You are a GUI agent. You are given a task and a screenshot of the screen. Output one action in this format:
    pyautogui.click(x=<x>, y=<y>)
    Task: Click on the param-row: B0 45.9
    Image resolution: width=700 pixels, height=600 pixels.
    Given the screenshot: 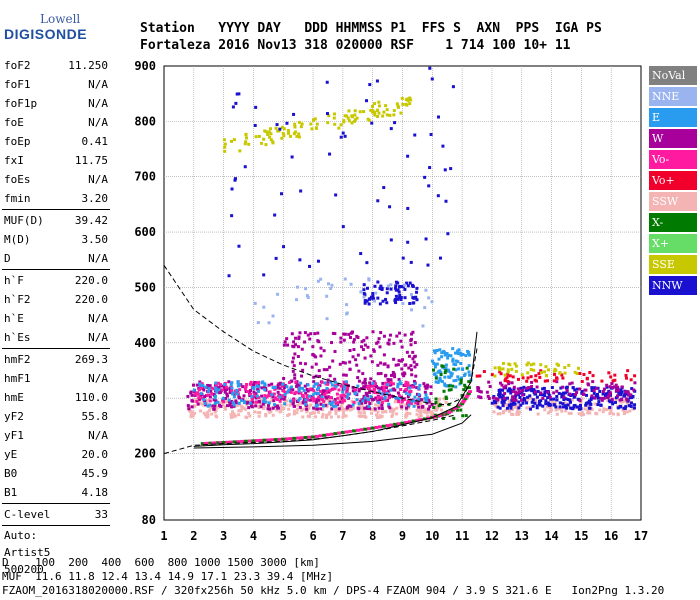 What is the action you would take?
    pyautogui.click(x=56, y=473)
    